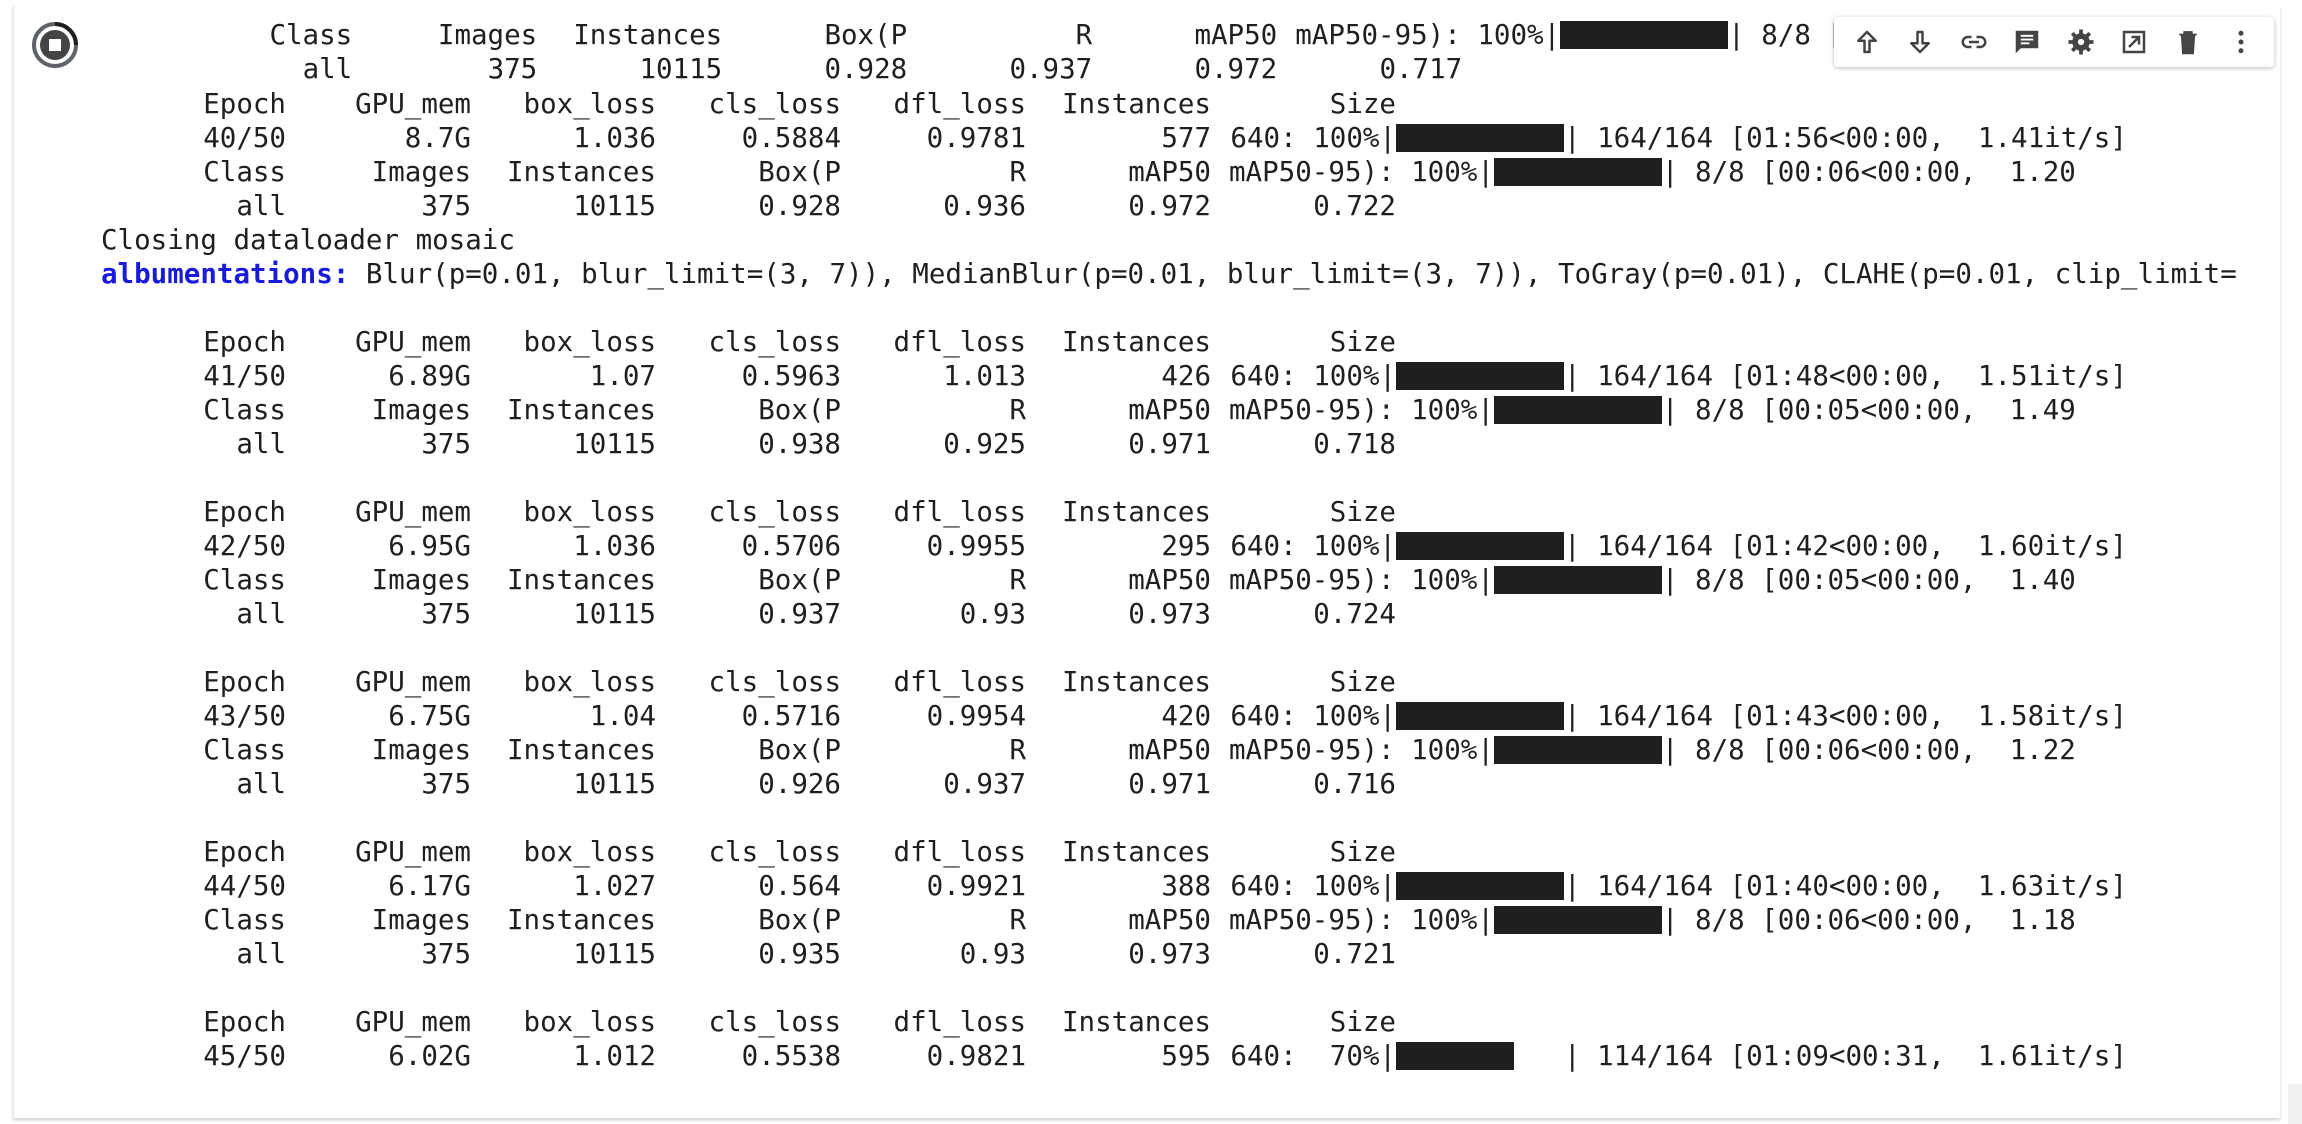  I want to click on link-to-cell-button, so click(1974, 42).